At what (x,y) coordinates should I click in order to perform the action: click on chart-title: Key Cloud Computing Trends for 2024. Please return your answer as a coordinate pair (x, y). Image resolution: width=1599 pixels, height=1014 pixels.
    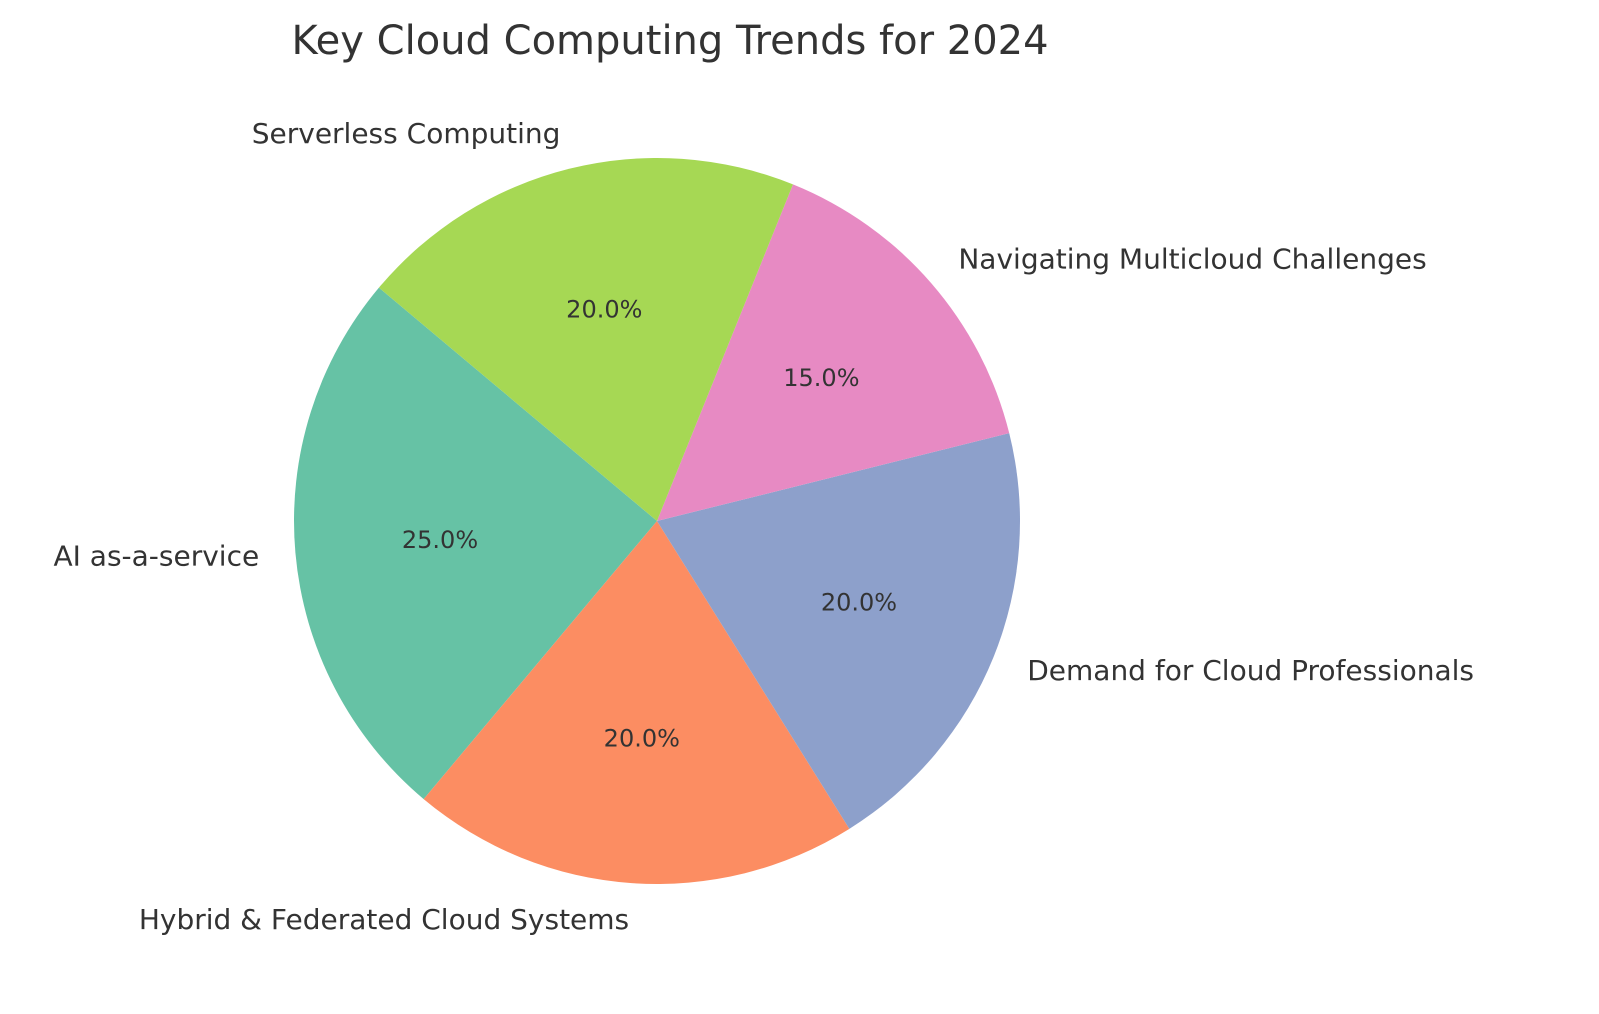
    Looking at the image, I should click on (669, 41).